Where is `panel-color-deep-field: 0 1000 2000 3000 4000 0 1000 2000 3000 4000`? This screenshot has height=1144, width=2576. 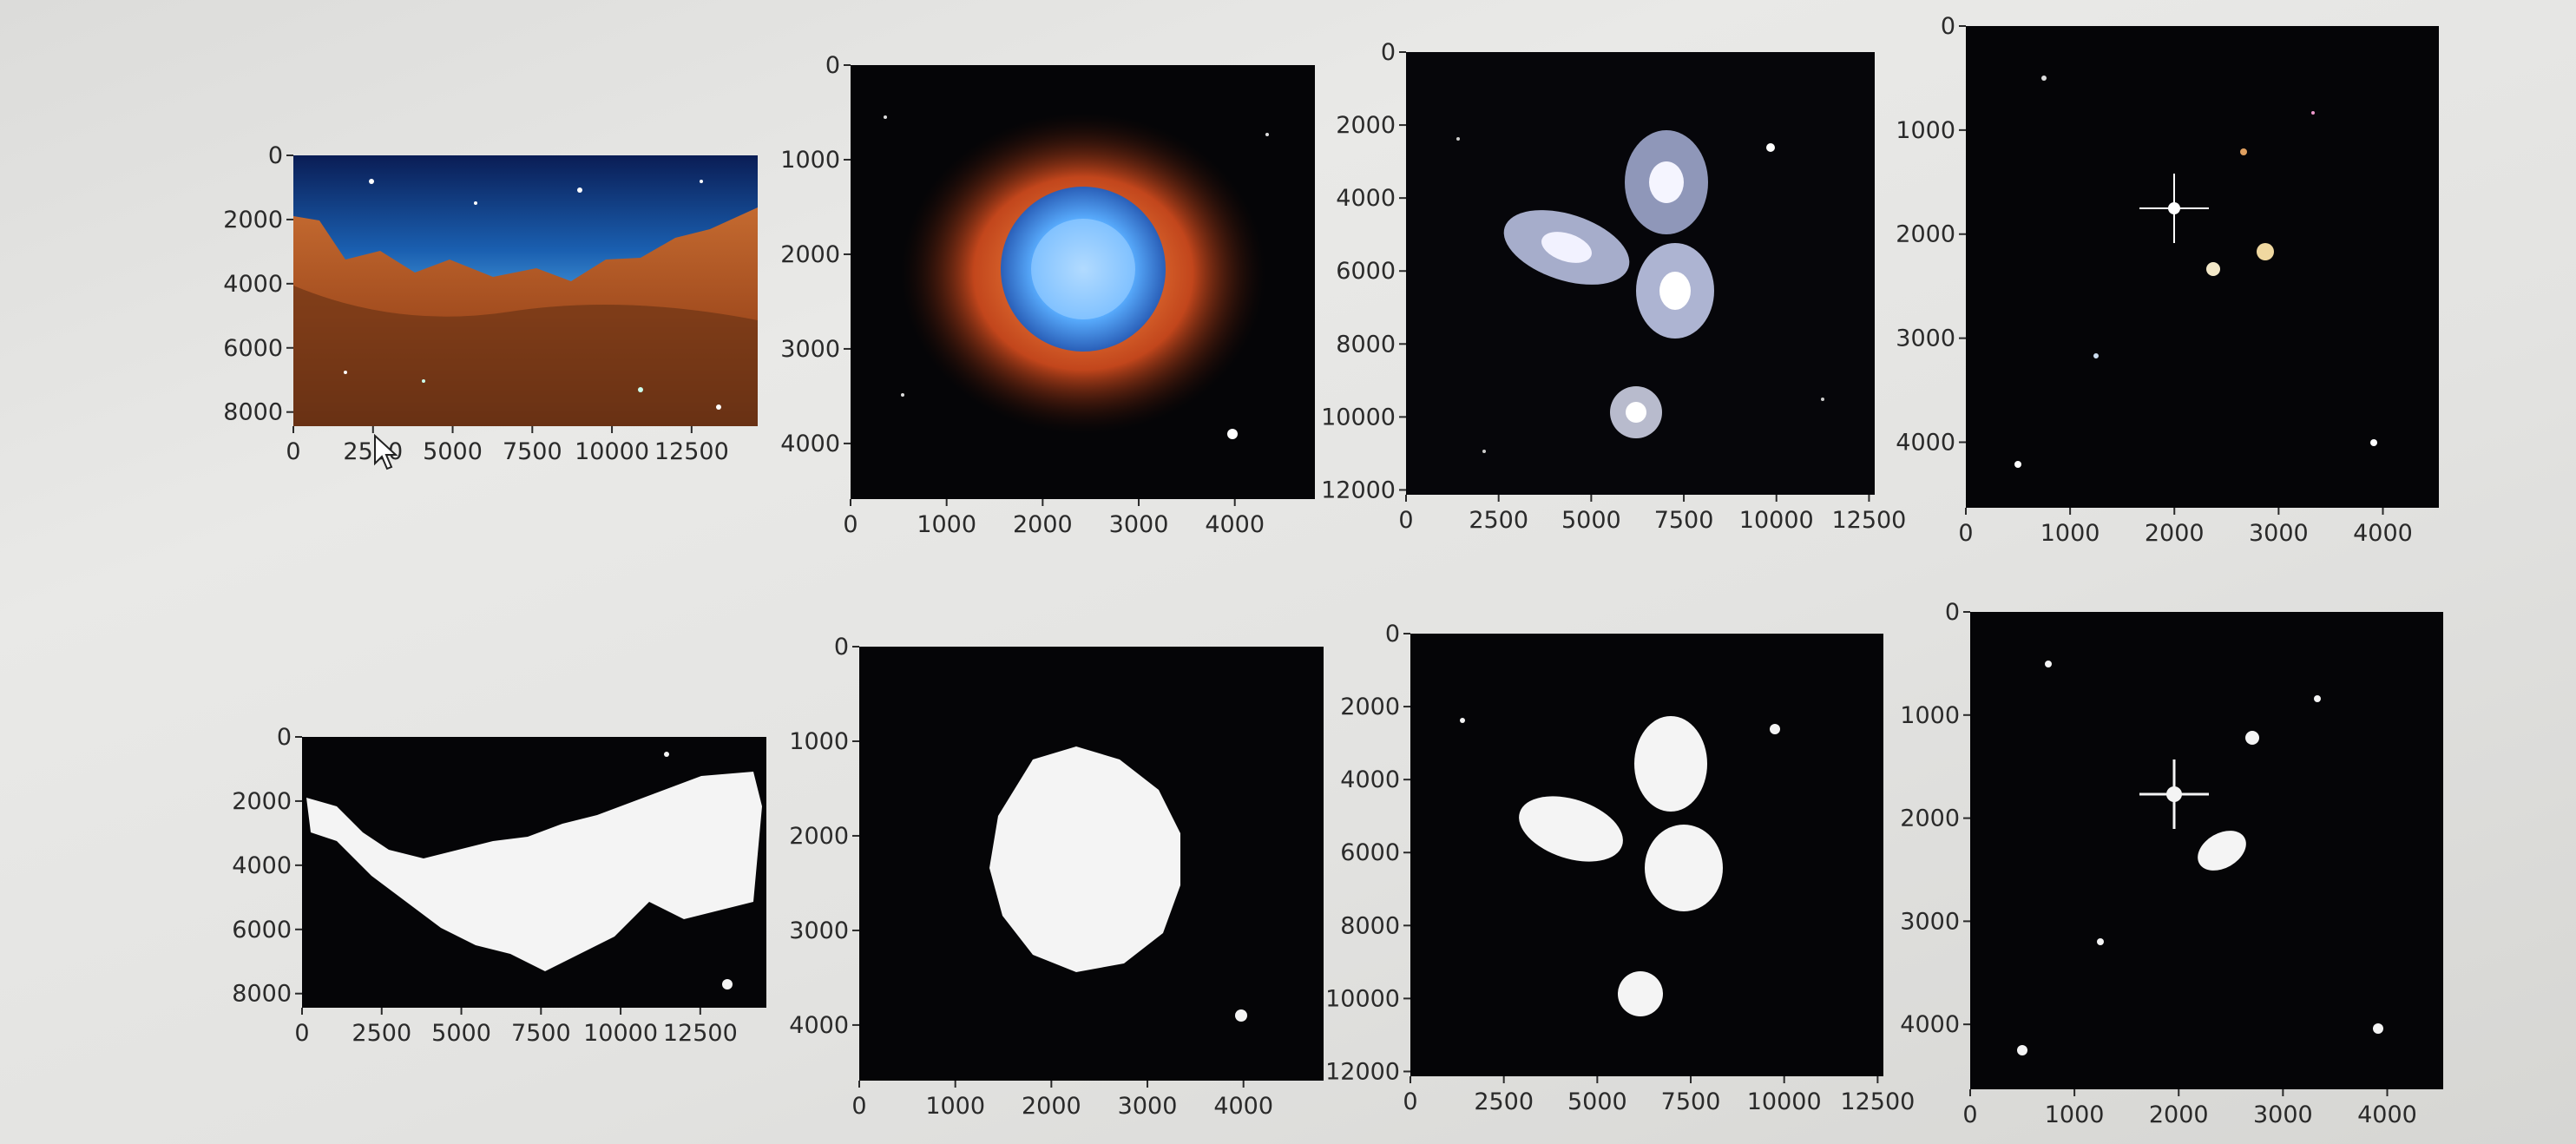 panel-color-deep-field: 0 1000 2000 3000 4000 0 1000 2000 3000 4000 is located at coordinates (2170, 282).